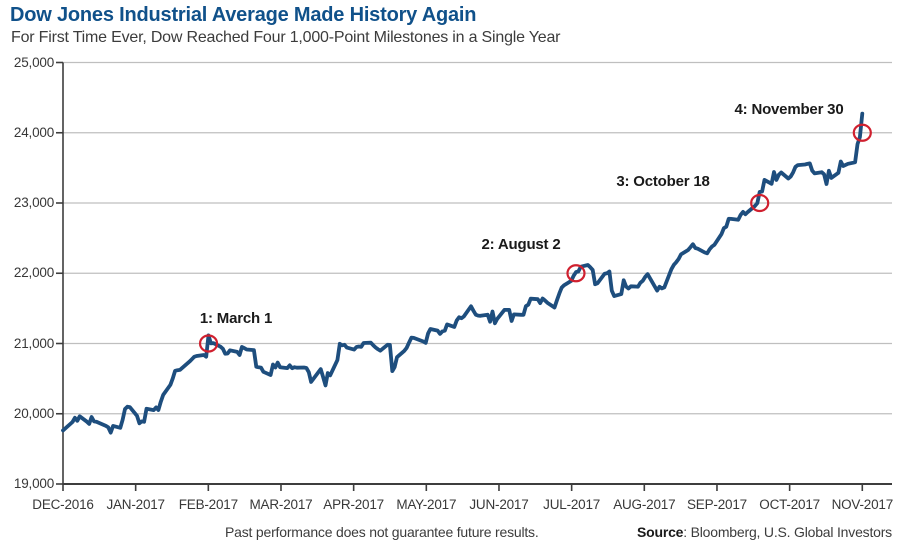 This screenshot has height=549, width=900. Describe the element at coordinates (789, 504) in the screenshot. I see `x-axis-label: OCT-2017` at that location.